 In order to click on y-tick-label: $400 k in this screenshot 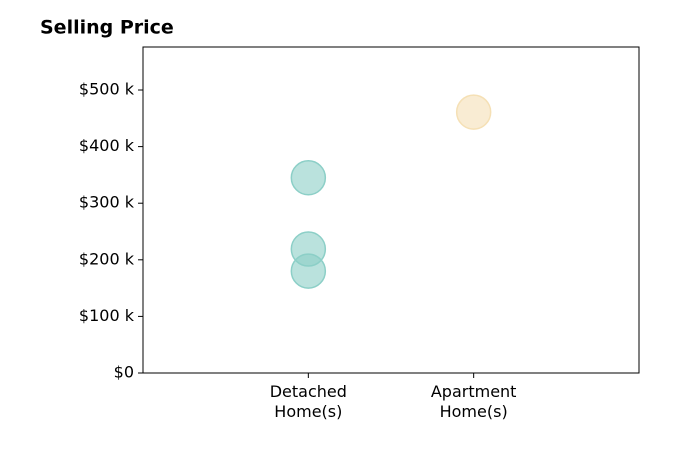, I will do `click(107, 145)`.